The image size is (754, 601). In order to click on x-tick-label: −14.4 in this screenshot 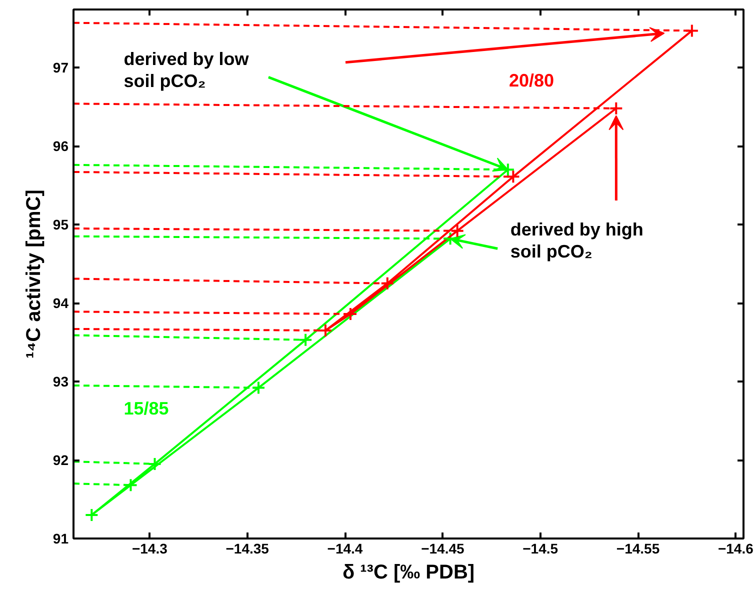, I will do `click(345, 548)`.